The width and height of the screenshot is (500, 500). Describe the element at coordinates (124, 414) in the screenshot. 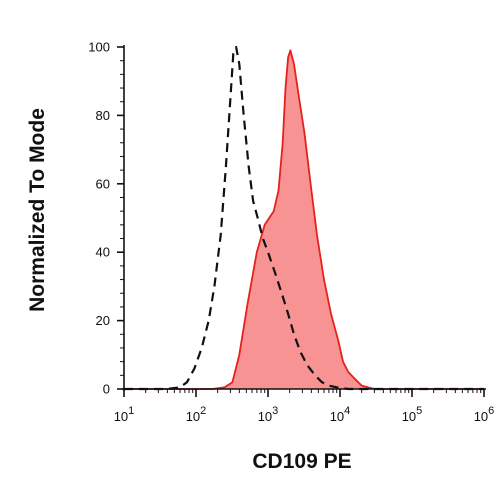

I see `x-tick-label: 10¹` at that location.